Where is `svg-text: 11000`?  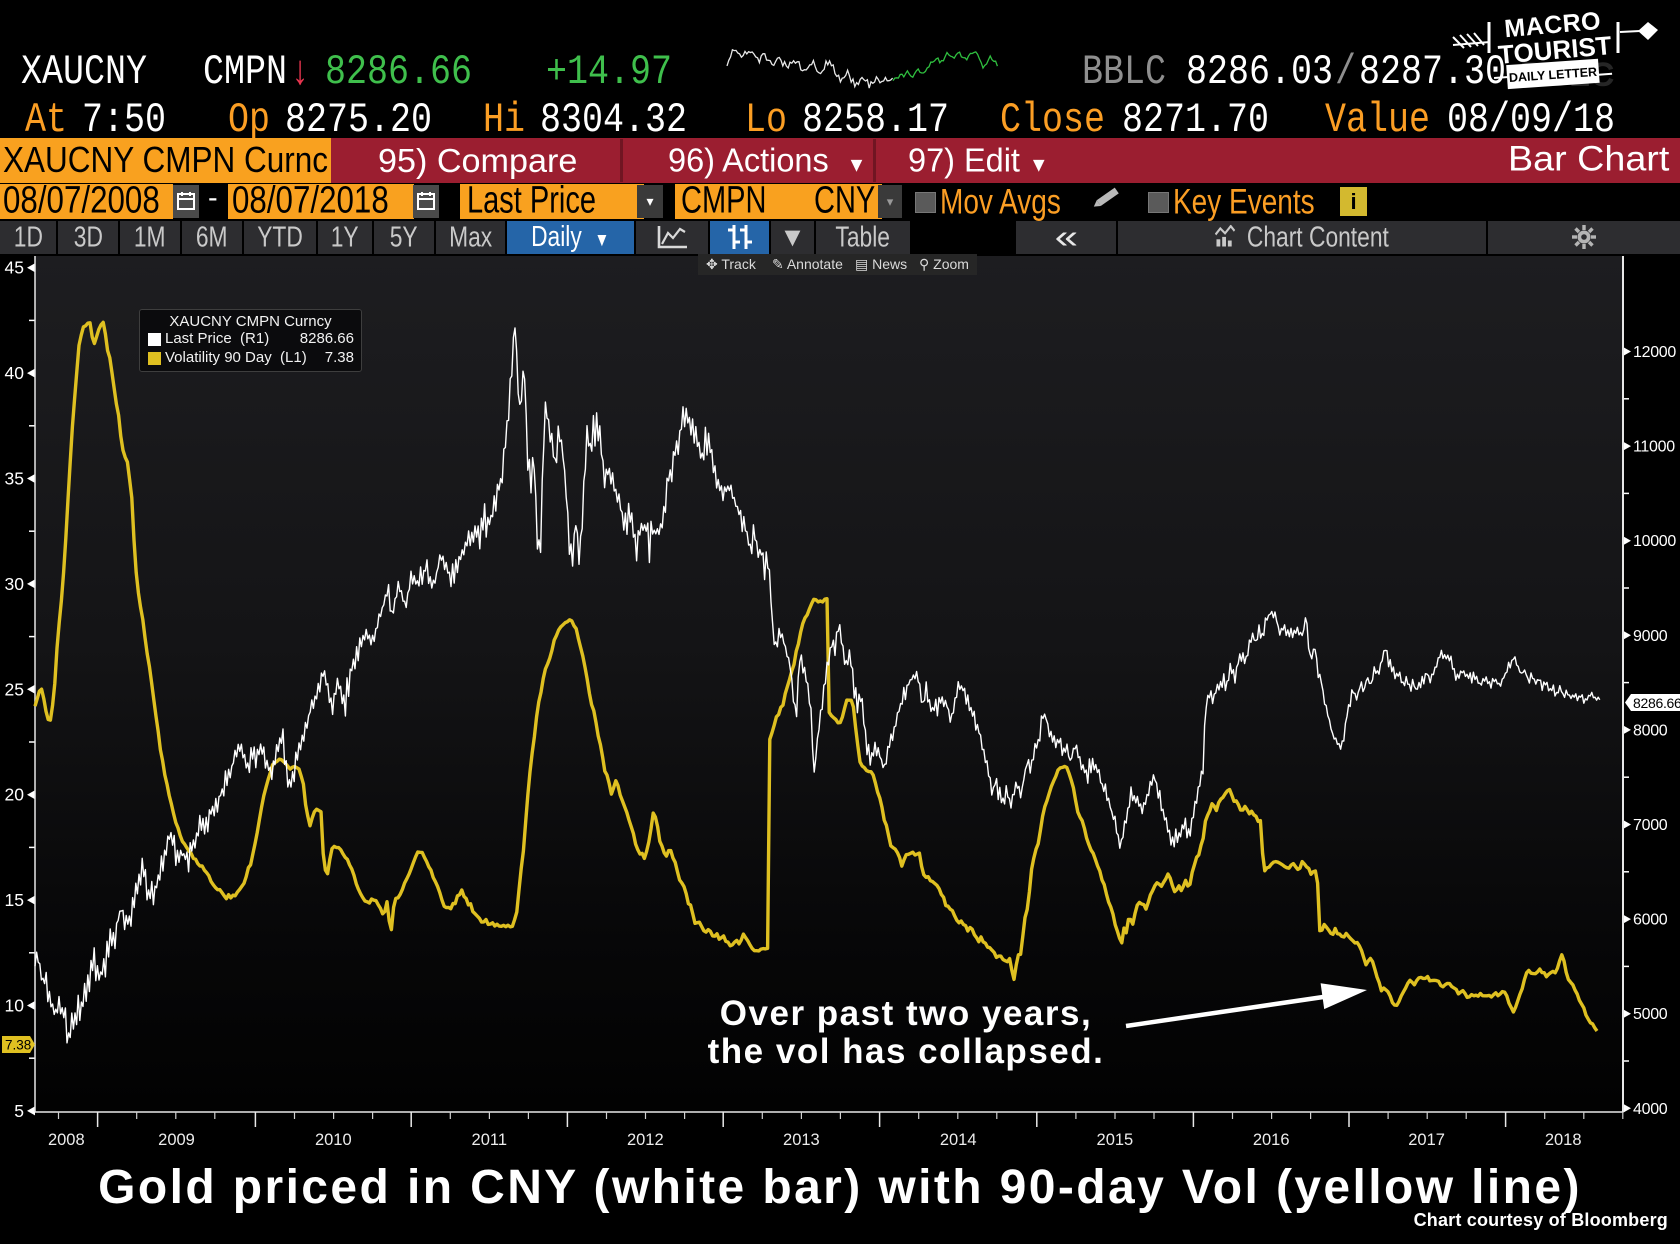
svg-text: 11000 is located at coordinates (1654, 447).